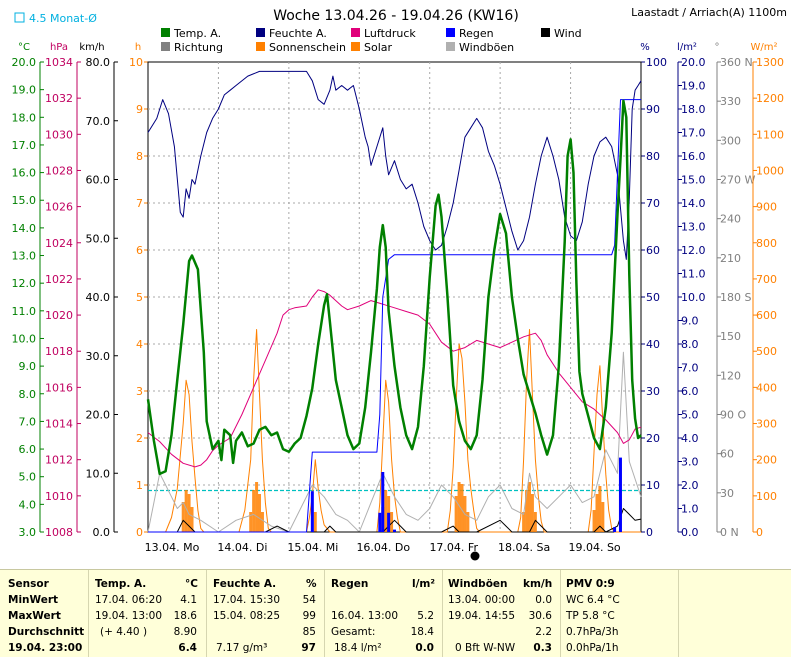 This screenshot has width=791, height=657. What do you see at coordinates (24, 311) in the screenshot?
I see `celsius-axis-label: 11.0` at bounding box center [24, 311].